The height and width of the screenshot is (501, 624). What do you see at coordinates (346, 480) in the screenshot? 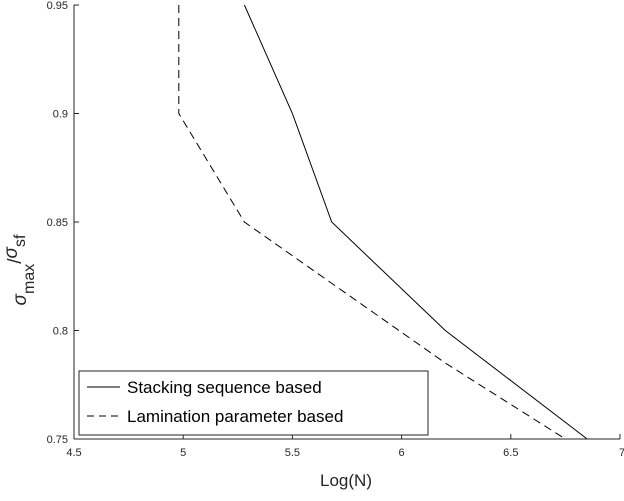
I see `x-axis-label: Log(N)` at bounding box center [346, 480].